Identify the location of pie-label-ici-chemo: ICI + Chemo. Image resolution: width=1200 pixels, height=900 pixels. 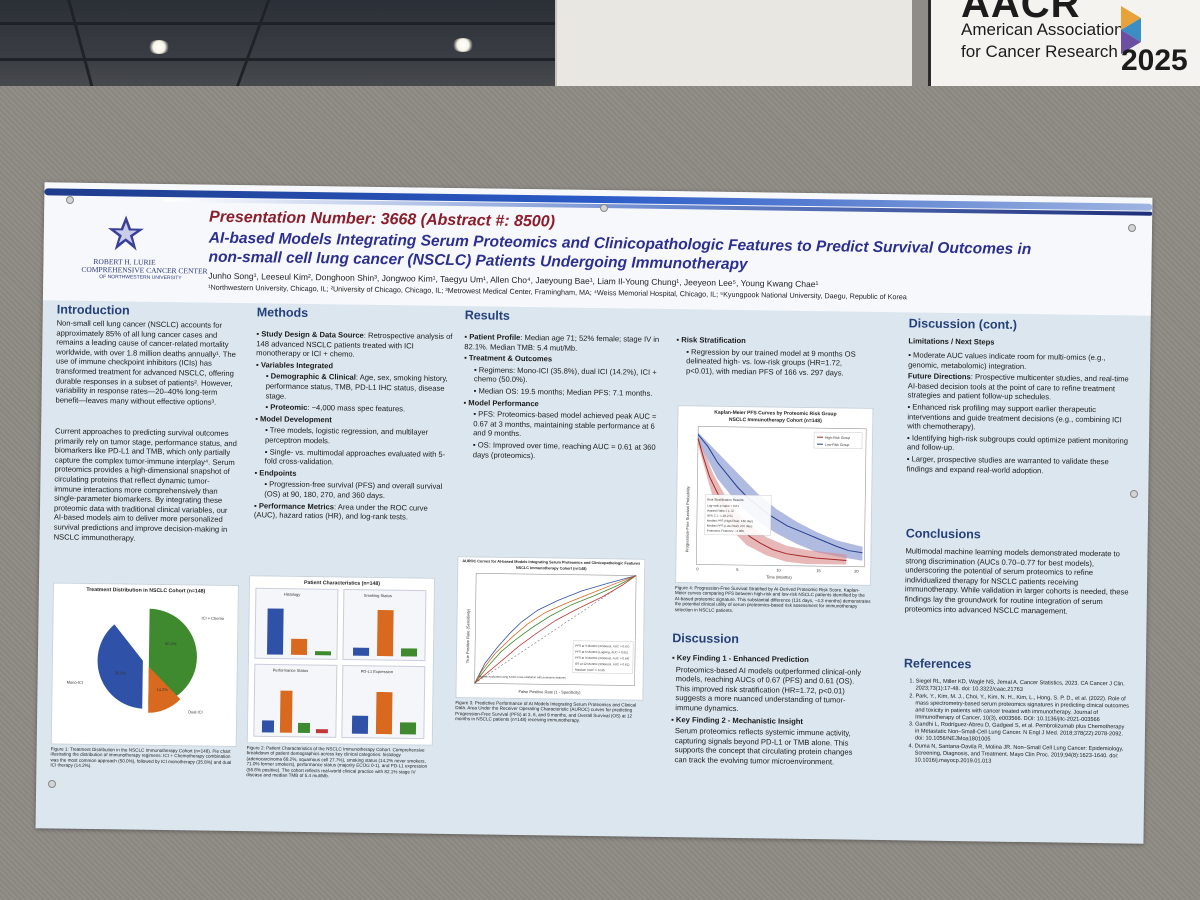
(212, 618).